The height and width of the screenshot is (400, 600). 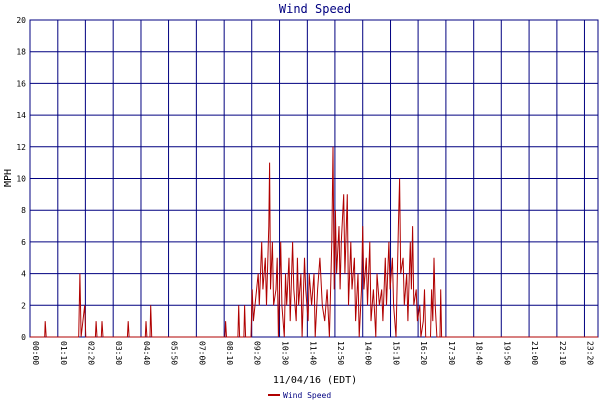 What do you see at coordinates (285, 353) in the screenshot?
I see `x-tick-label: 10:30` at bounding box center [285, 353].